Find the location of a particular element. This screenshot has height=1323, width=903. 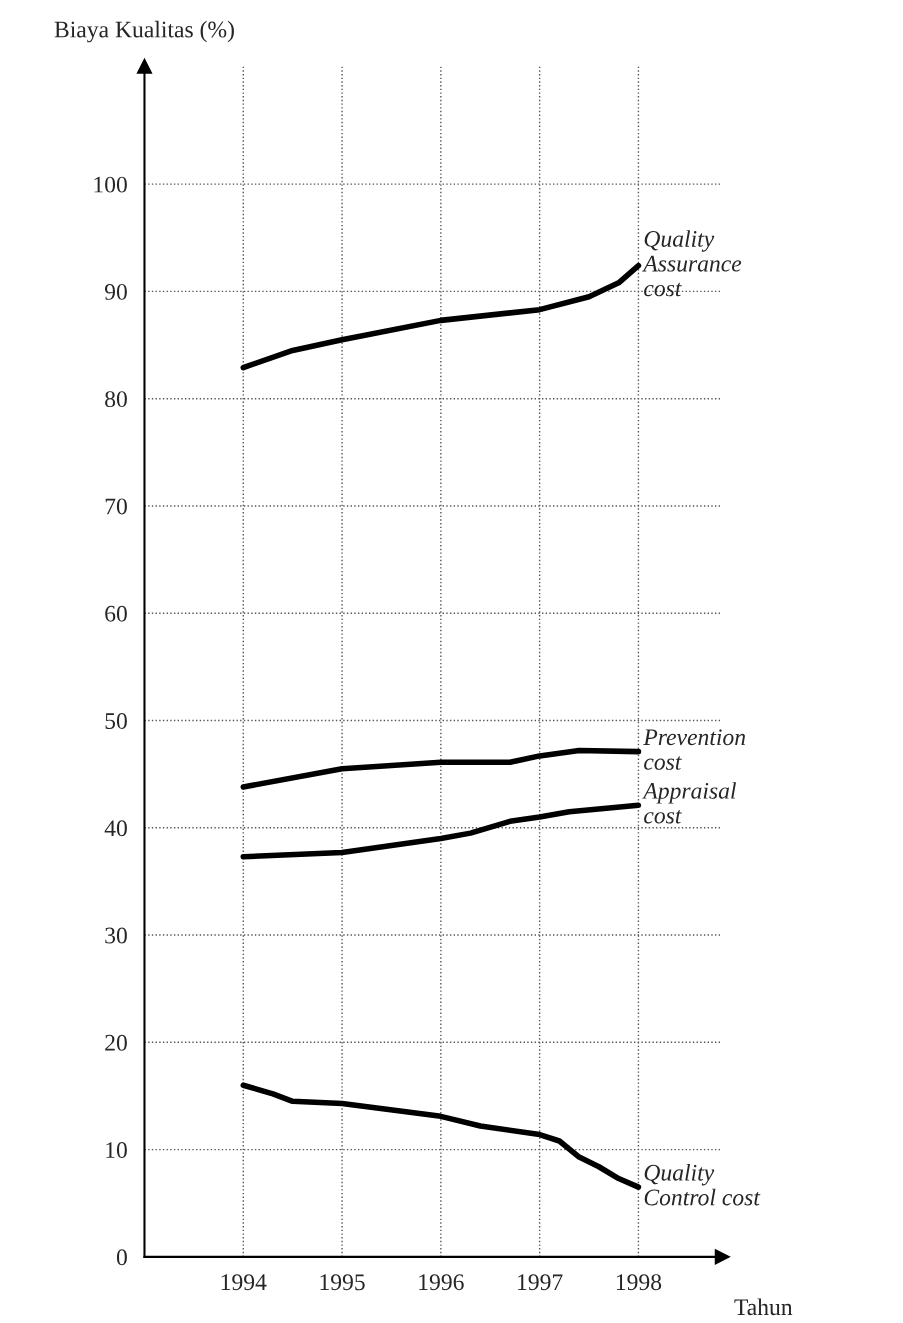

y-tick-label: 70 is located at coordinates (116, 506).